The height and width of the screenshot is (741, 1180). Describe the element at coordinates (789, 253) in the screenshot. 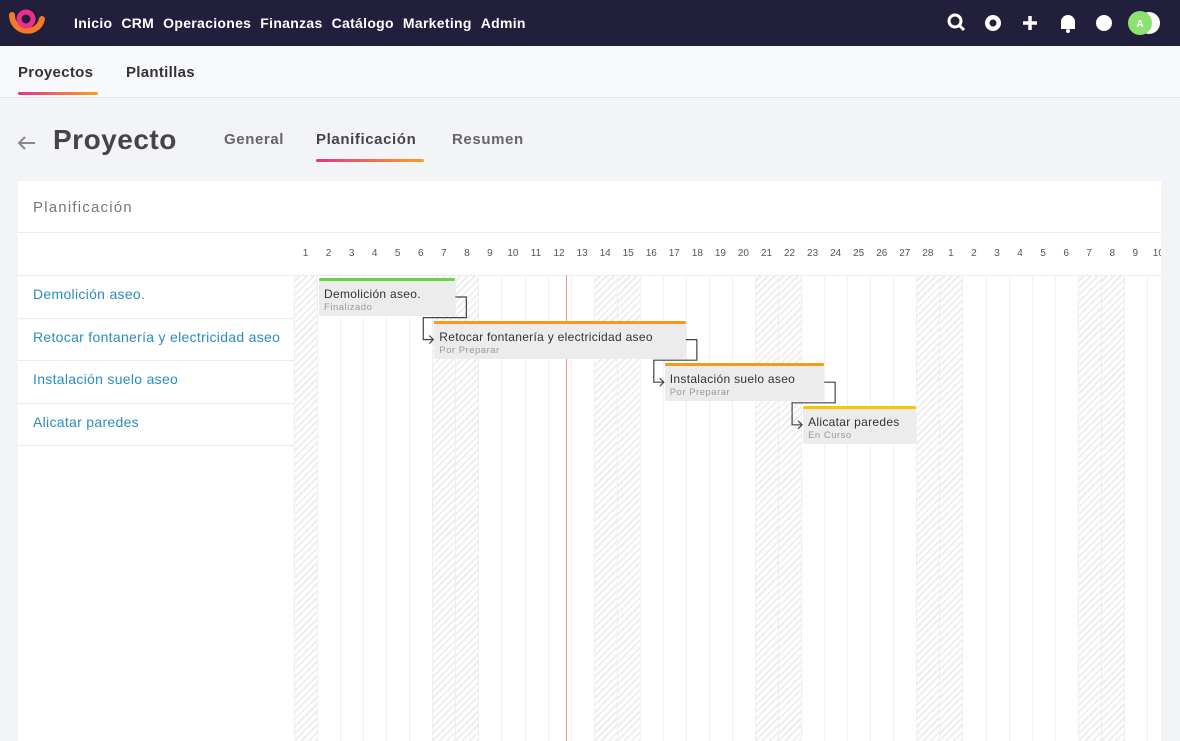

I see `day-label: 22` at that location.